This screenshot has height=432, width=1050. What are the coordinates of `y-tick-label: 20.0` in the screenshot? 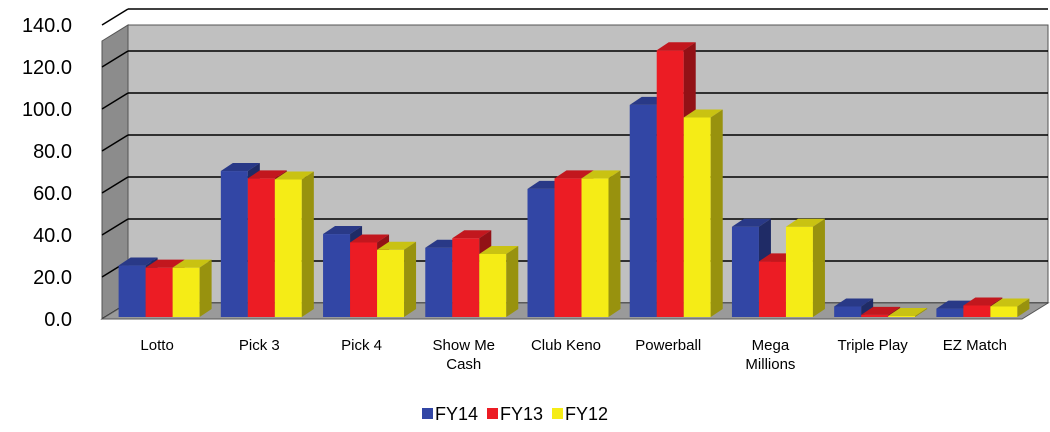 It's located at (52, 278).